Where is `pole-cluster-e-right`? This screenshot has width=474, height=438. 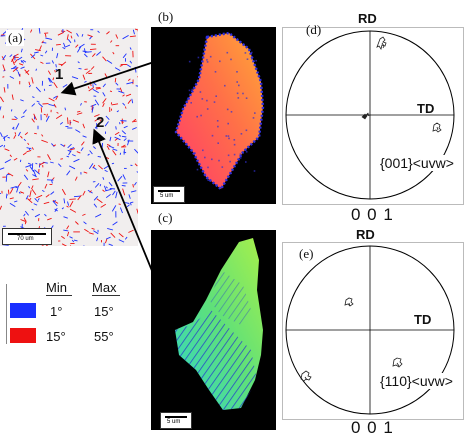
pole-cluster-e-right is located at coordinates (397, 362).